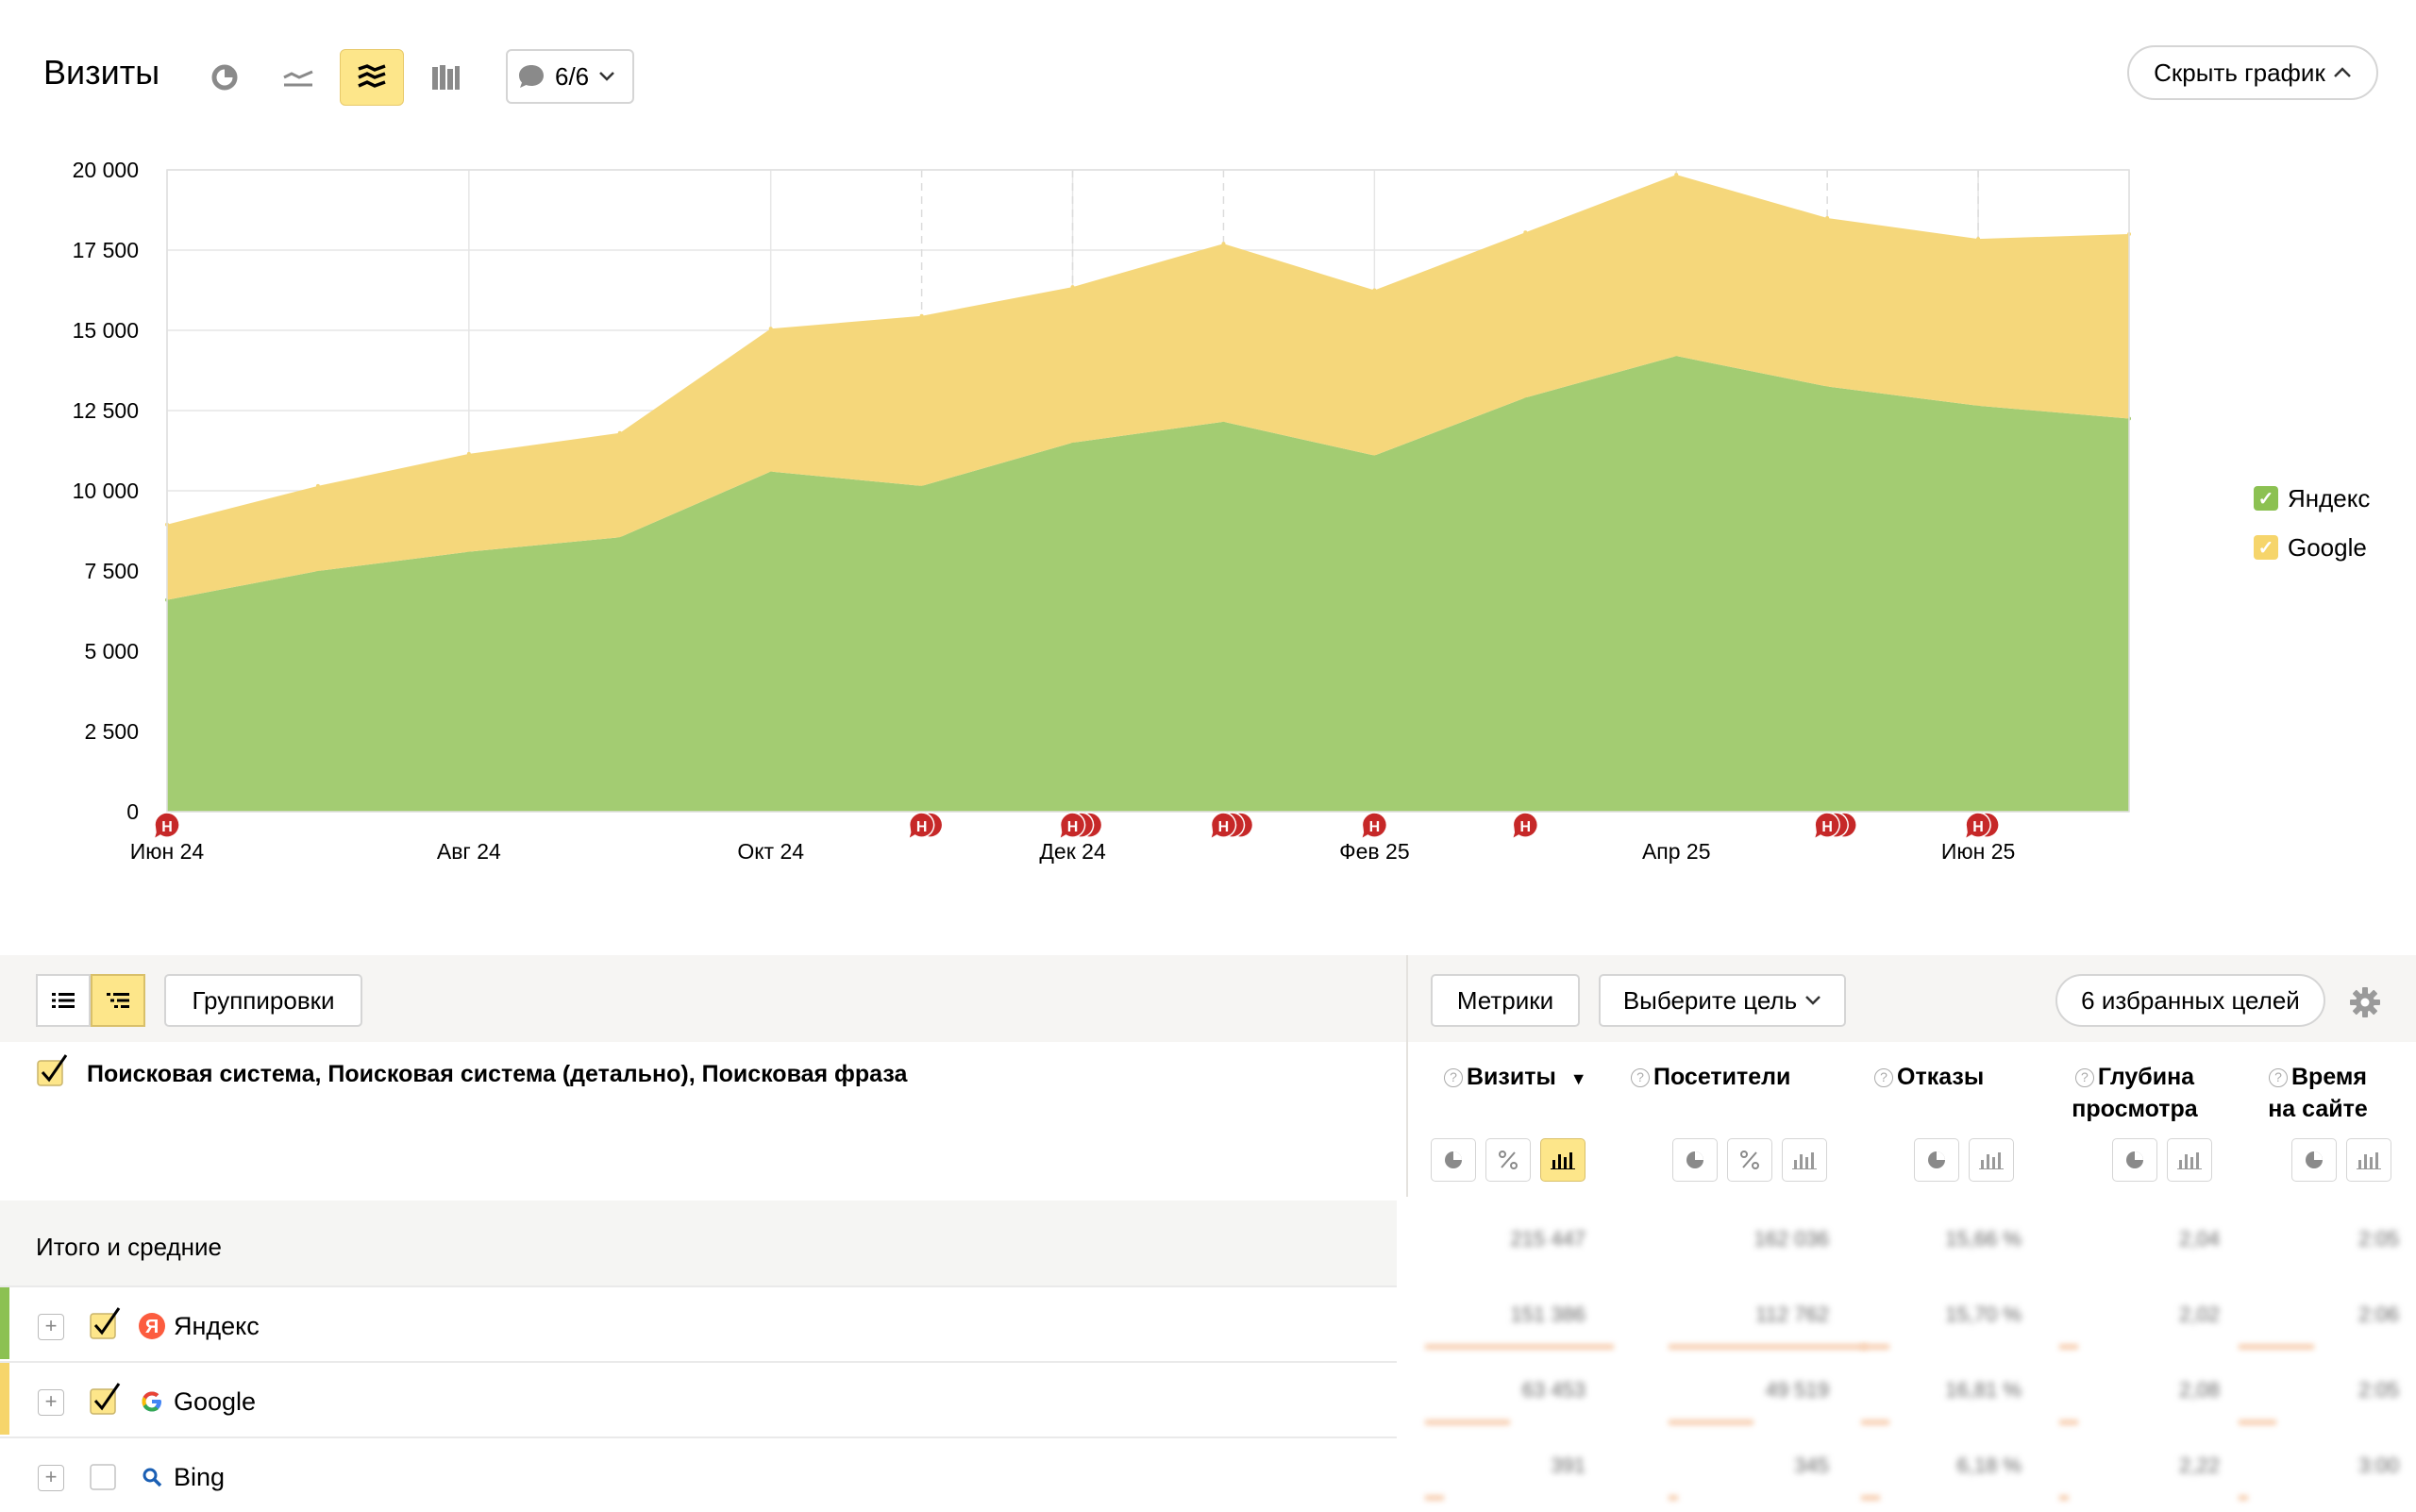 Image resolution: width=2416 pixels, height=1512 pixels. I want to click on x-tick-label: Авг 24, so click(469, 851).